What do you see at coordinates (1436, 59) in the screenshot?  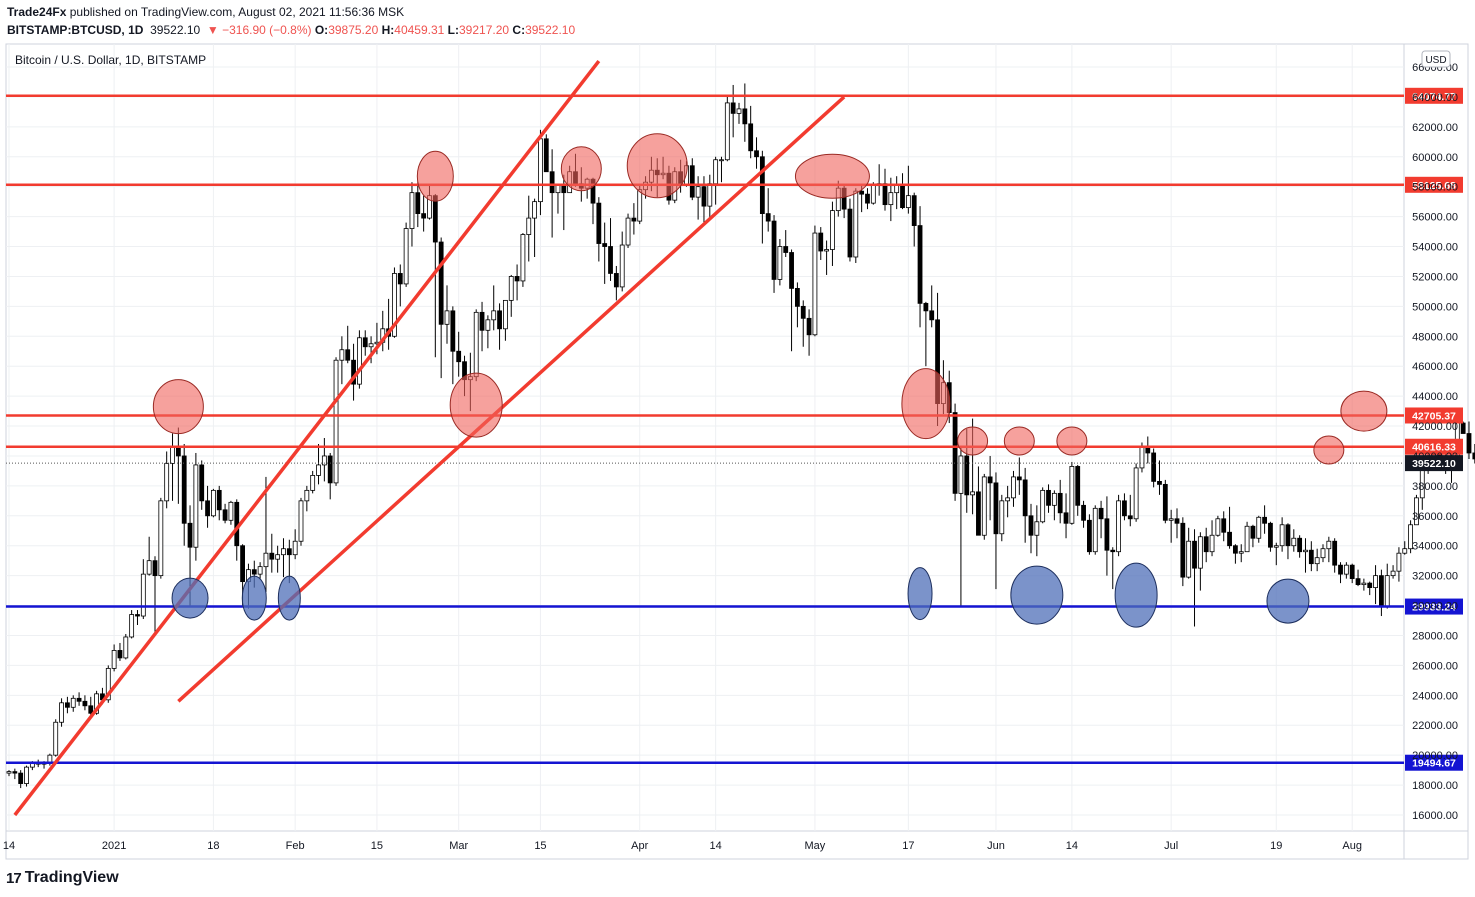 I see `currency-badge: USD` at bounding box center [1436, 59].